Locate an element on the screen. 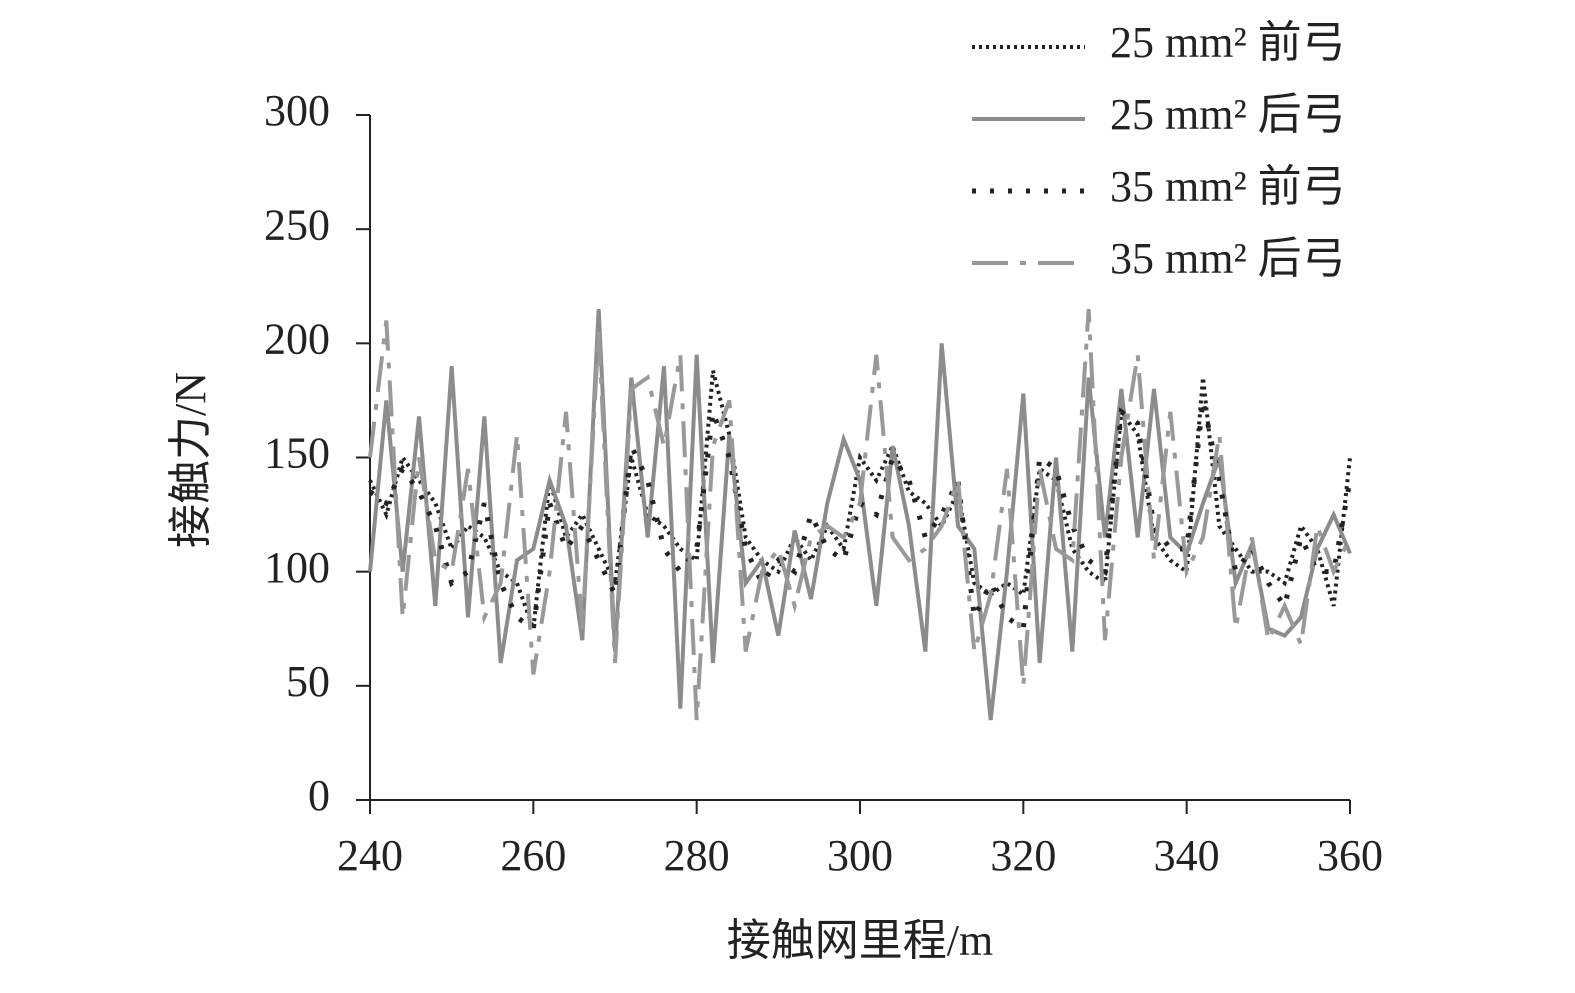 The width and height of the screenshot is (1575, 993). x-axis-title: 接触网里程/m is located at coordinates (860, 940).